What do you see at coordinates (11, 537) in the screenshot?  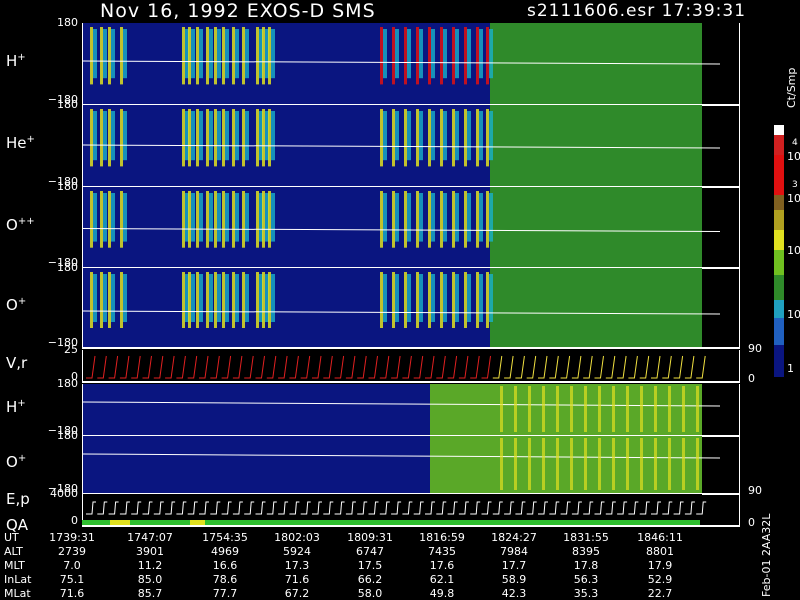 I see `axis-row-label: UT` at bounding box center [11, 537].